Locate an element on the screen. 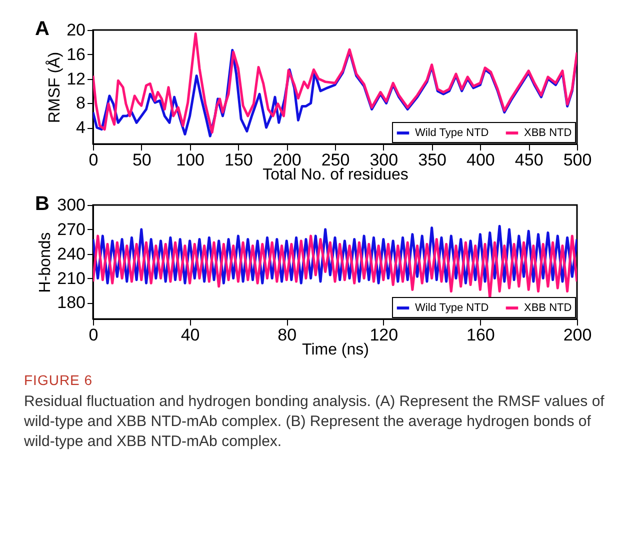  y-tick-label: 210 is located at coordinates (71, 278).